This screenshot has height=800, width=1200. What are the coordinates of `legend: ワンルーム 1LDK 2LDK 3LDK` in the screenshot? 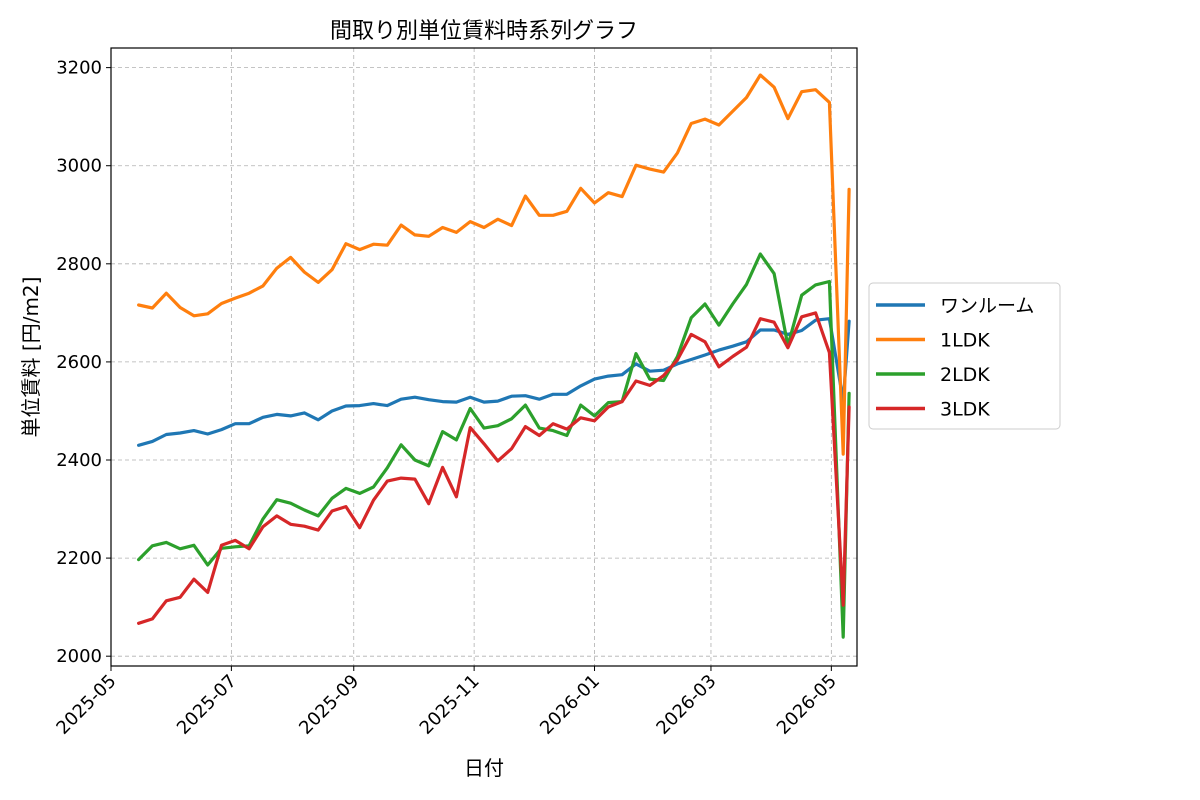 It's located at (964, 356).